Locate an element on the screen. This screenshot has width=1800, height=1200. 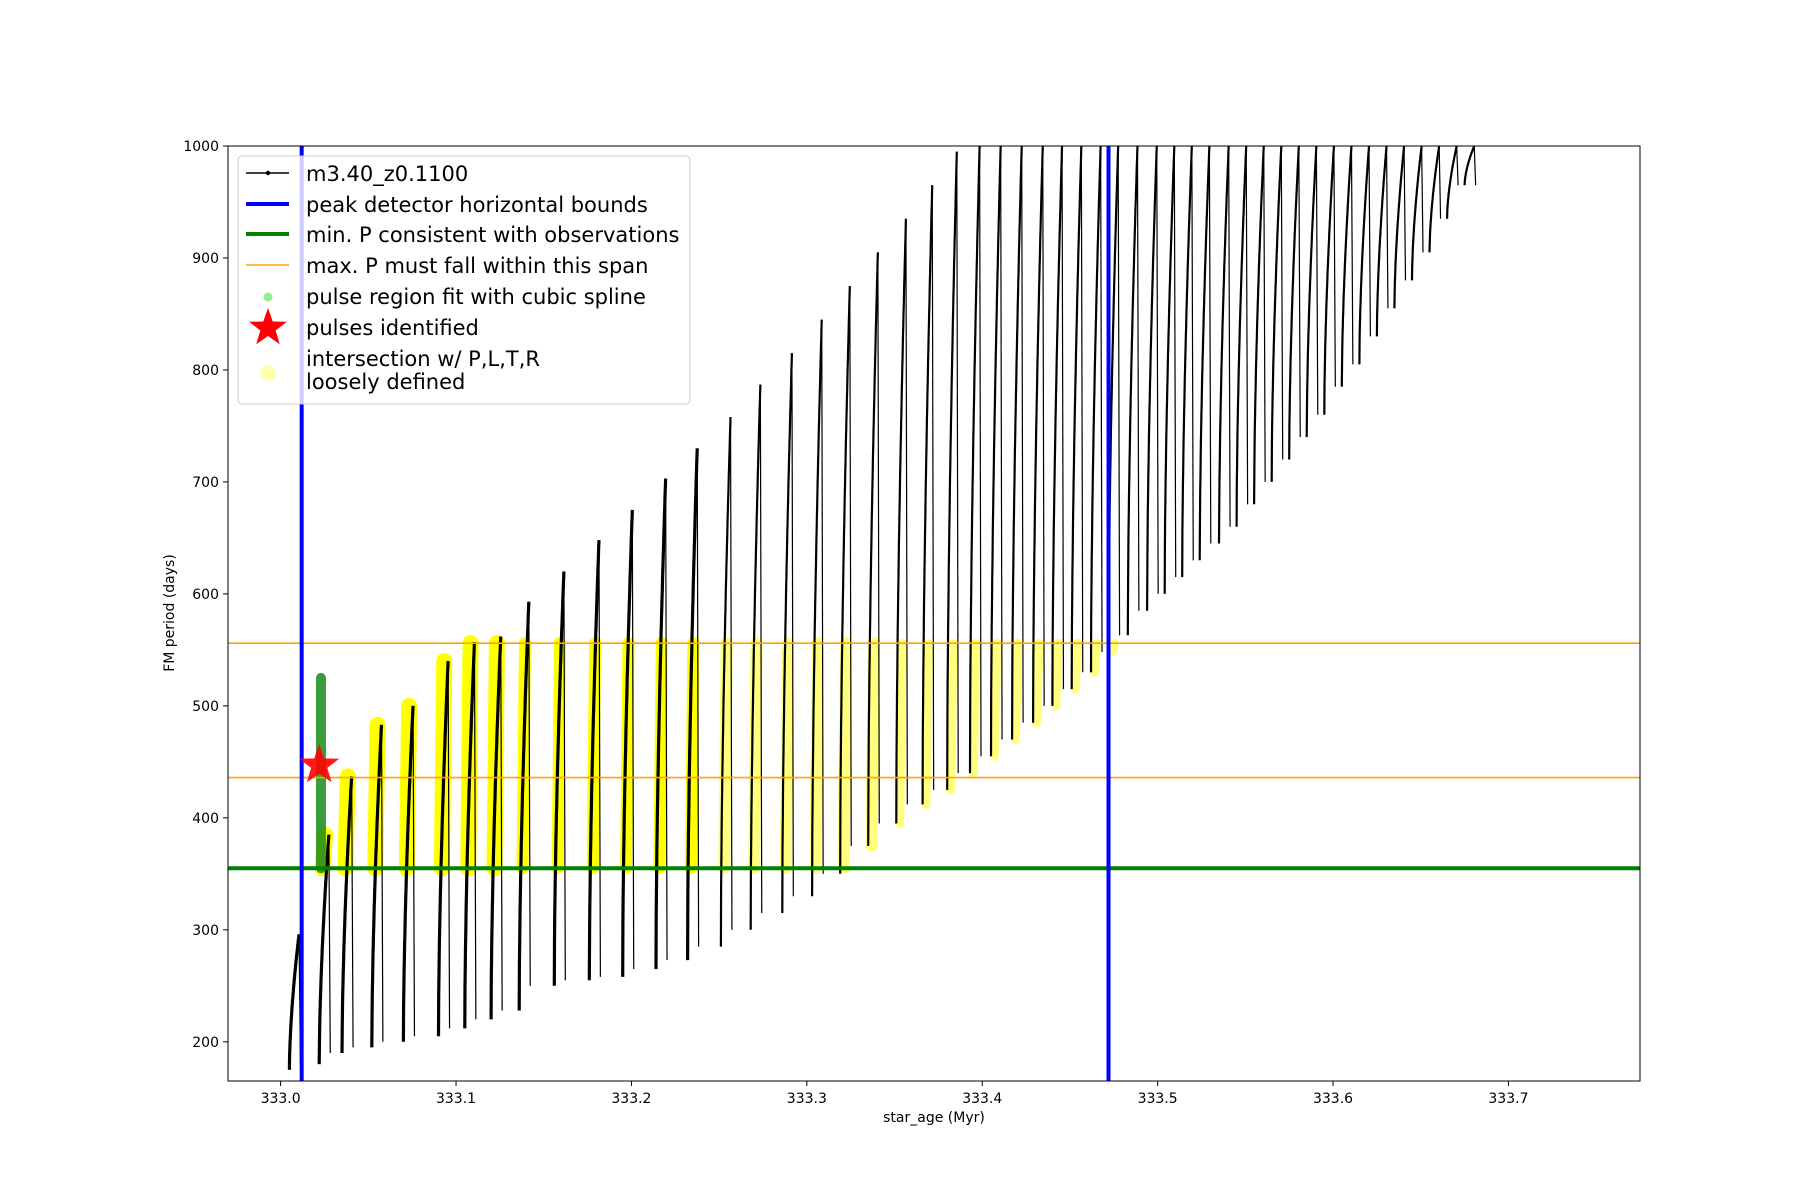
x-tick-label: 333.6 is located at coordinates (1333, 1099).